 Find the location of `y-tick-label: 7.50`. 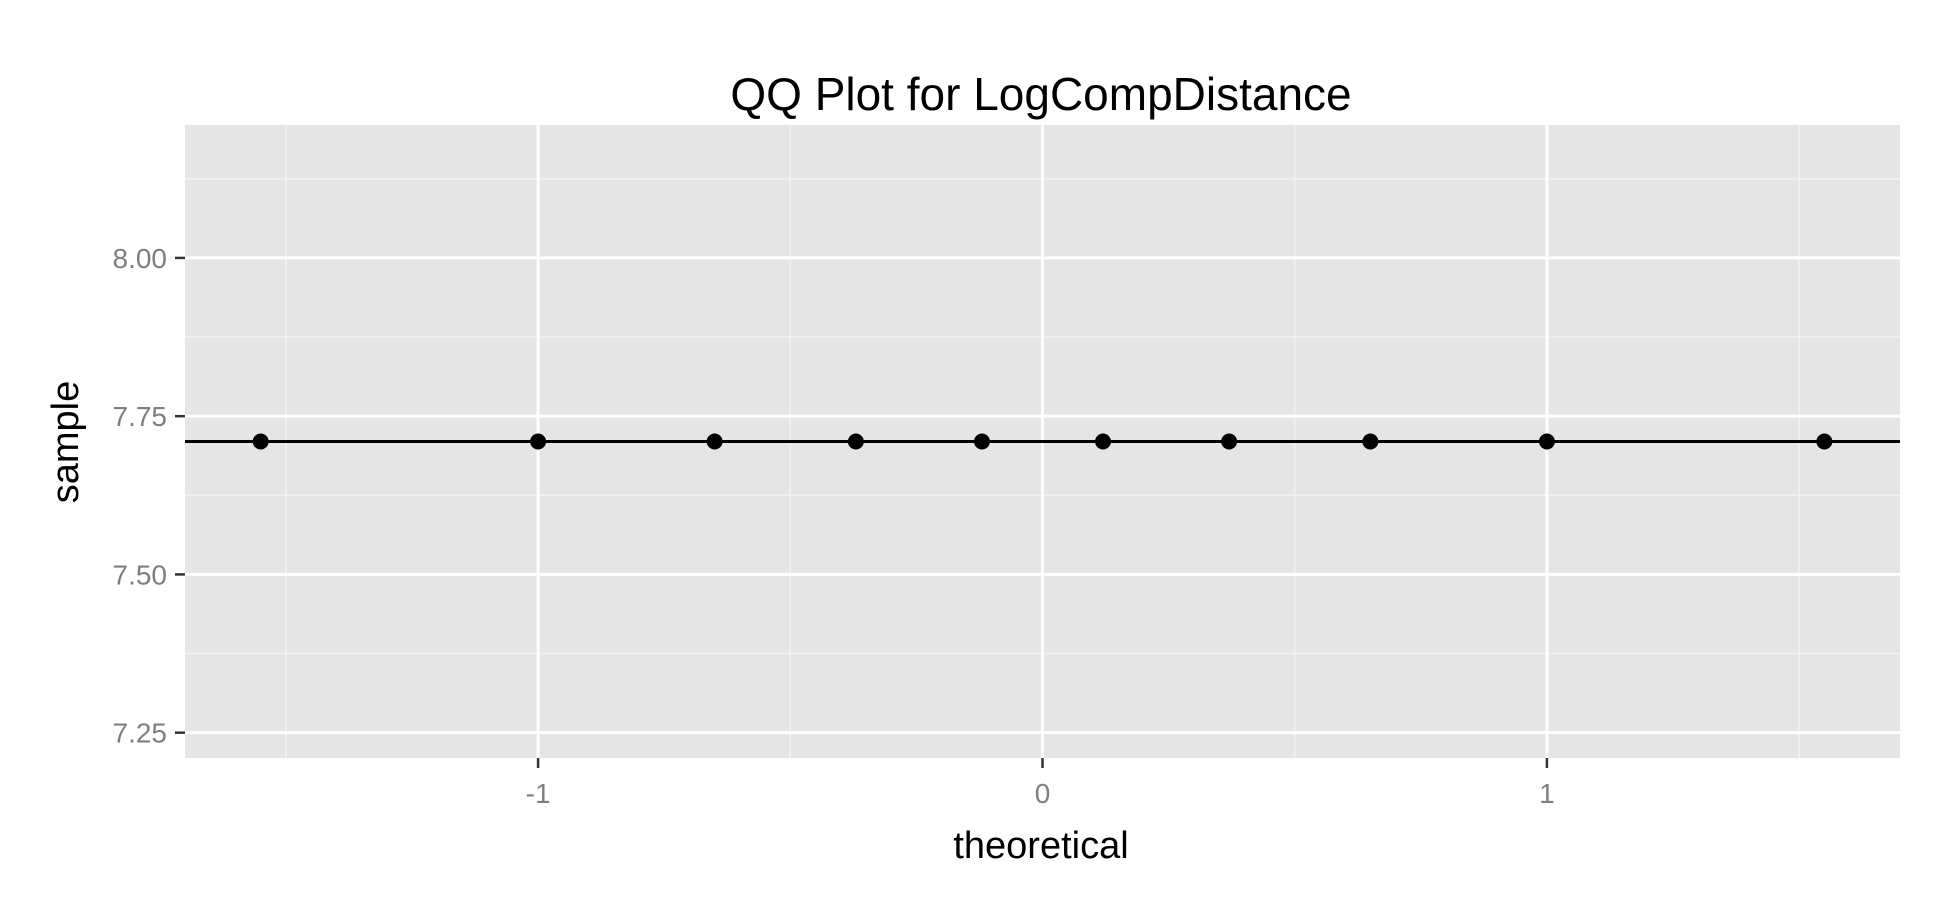

y-tick-label: 7.50 is located at coordinates (140, 574).